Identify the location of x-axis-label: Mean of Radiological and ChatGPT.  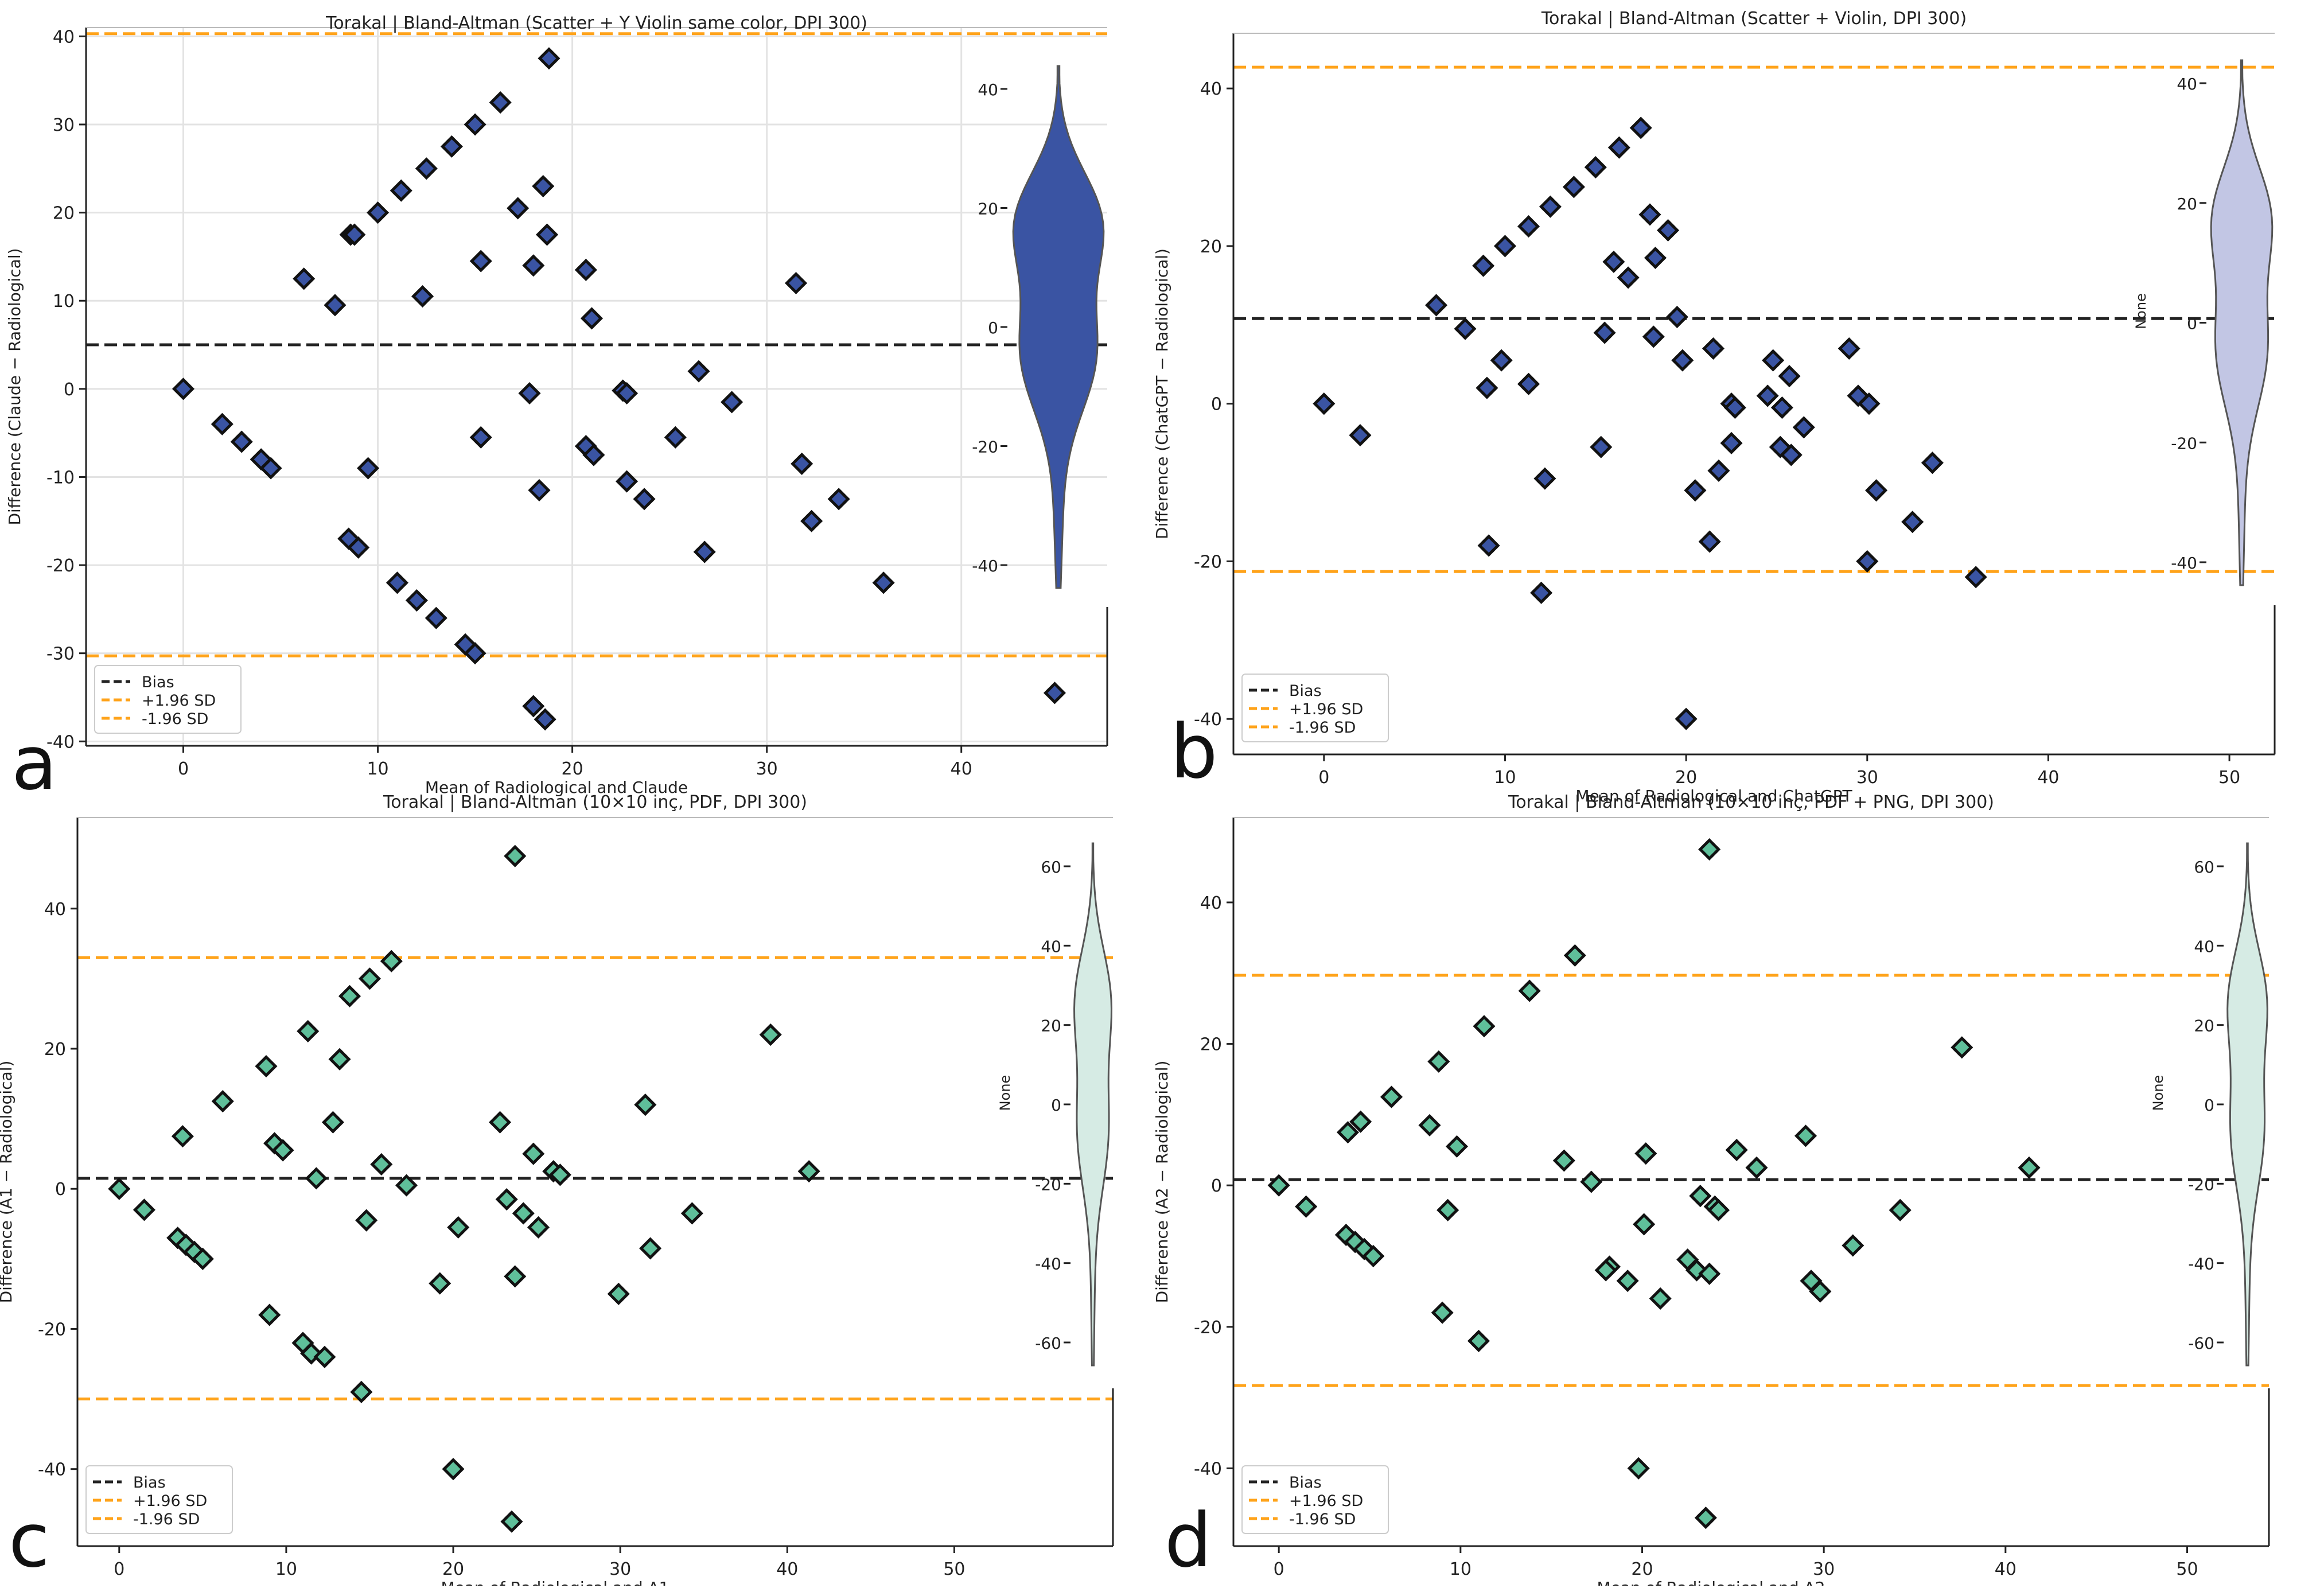
(1714, 796).